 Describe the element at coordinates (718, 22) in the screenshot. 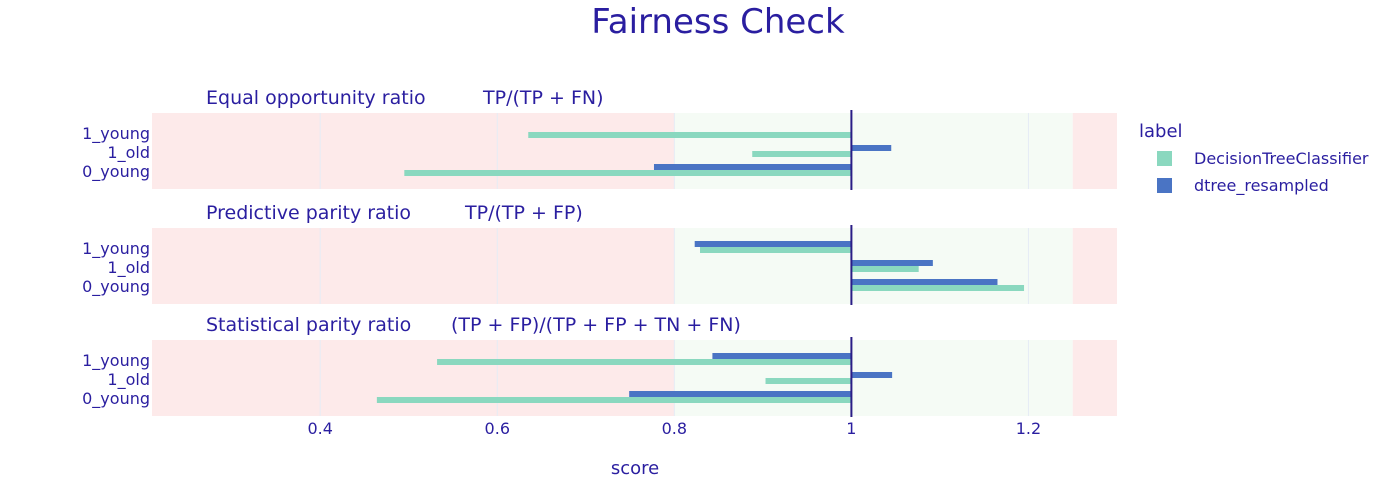

I see `chart-title: Fairness Check` at that location.